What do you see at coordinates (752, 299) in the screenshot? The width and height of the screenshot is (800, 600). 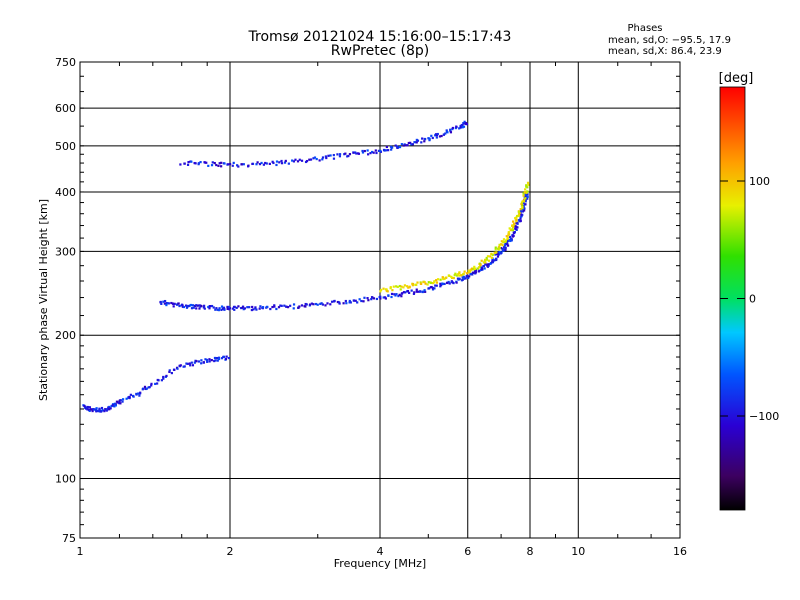 I see `colorbar-tick-label: 0` at bounding box center [752, 299].